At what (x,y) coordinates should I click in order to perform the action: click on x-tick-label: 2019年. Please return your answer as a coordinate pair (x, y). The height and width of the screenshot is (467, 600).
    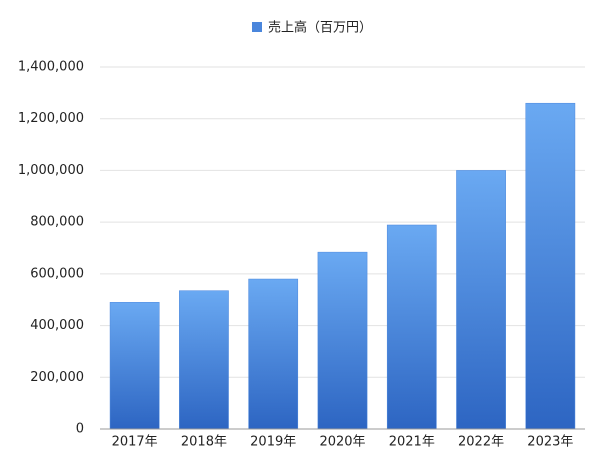
    Looking at the image, I should click on (273, 442).